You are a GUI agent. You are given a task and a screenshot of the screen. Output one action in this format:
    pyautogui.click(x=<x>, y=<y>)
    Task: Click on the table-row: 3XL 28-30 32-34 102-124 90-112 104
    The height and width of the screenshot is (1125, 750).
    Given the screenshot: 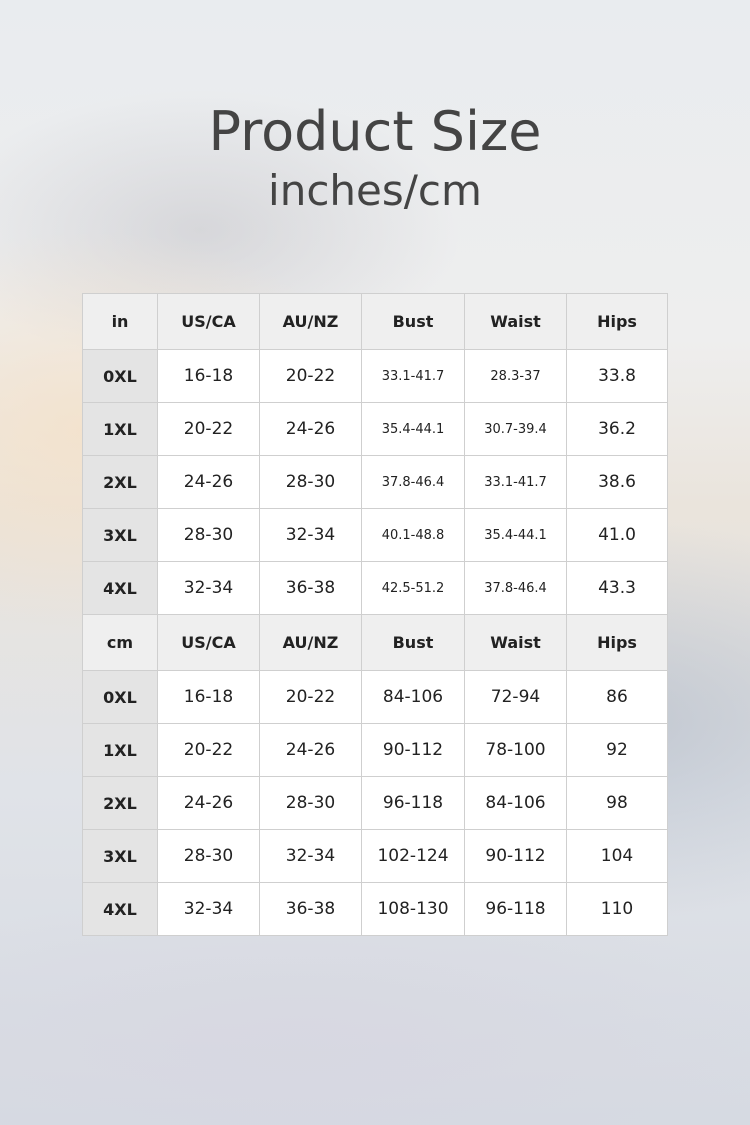 What is the action you would take?
    pyautogui.click(x=375, y=856)
    